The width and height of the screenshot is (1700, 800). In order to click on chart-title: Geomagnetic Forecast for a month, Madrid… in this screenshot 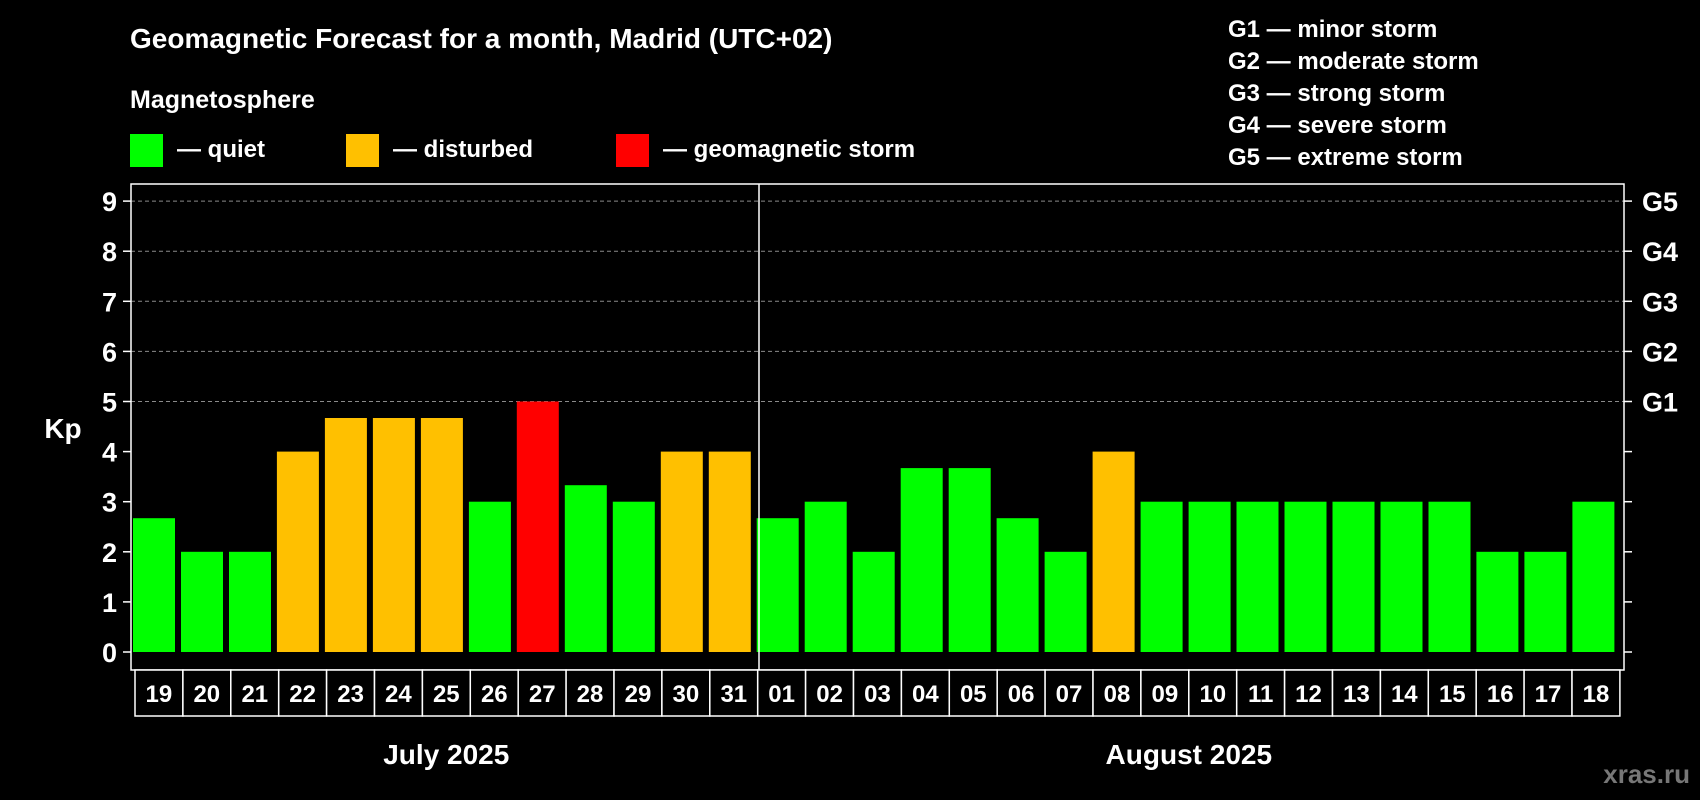, I will do `click(481, 38)`.